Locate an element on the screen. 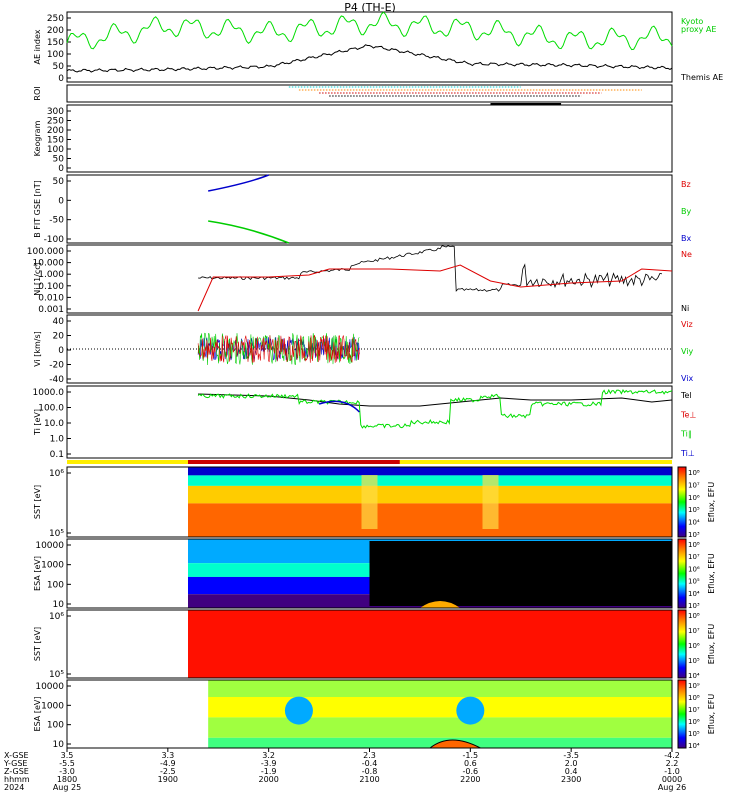  sst_e-colorbar-tick: 10³ is located at coordinates (694, 535).